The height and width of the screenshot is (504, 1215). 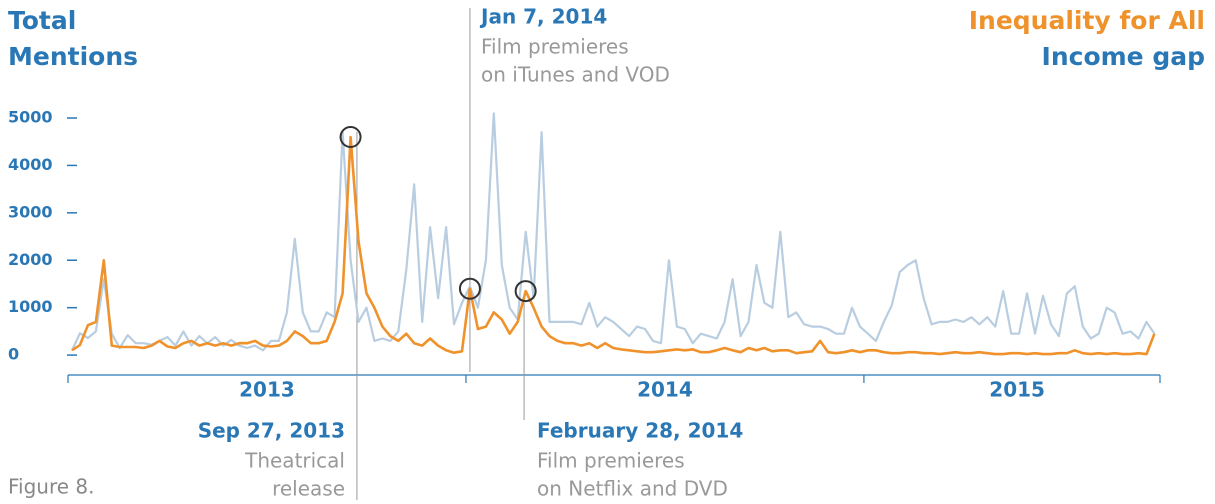 I want to click on y-tick-label: 5000, so click(x=30, y=117).